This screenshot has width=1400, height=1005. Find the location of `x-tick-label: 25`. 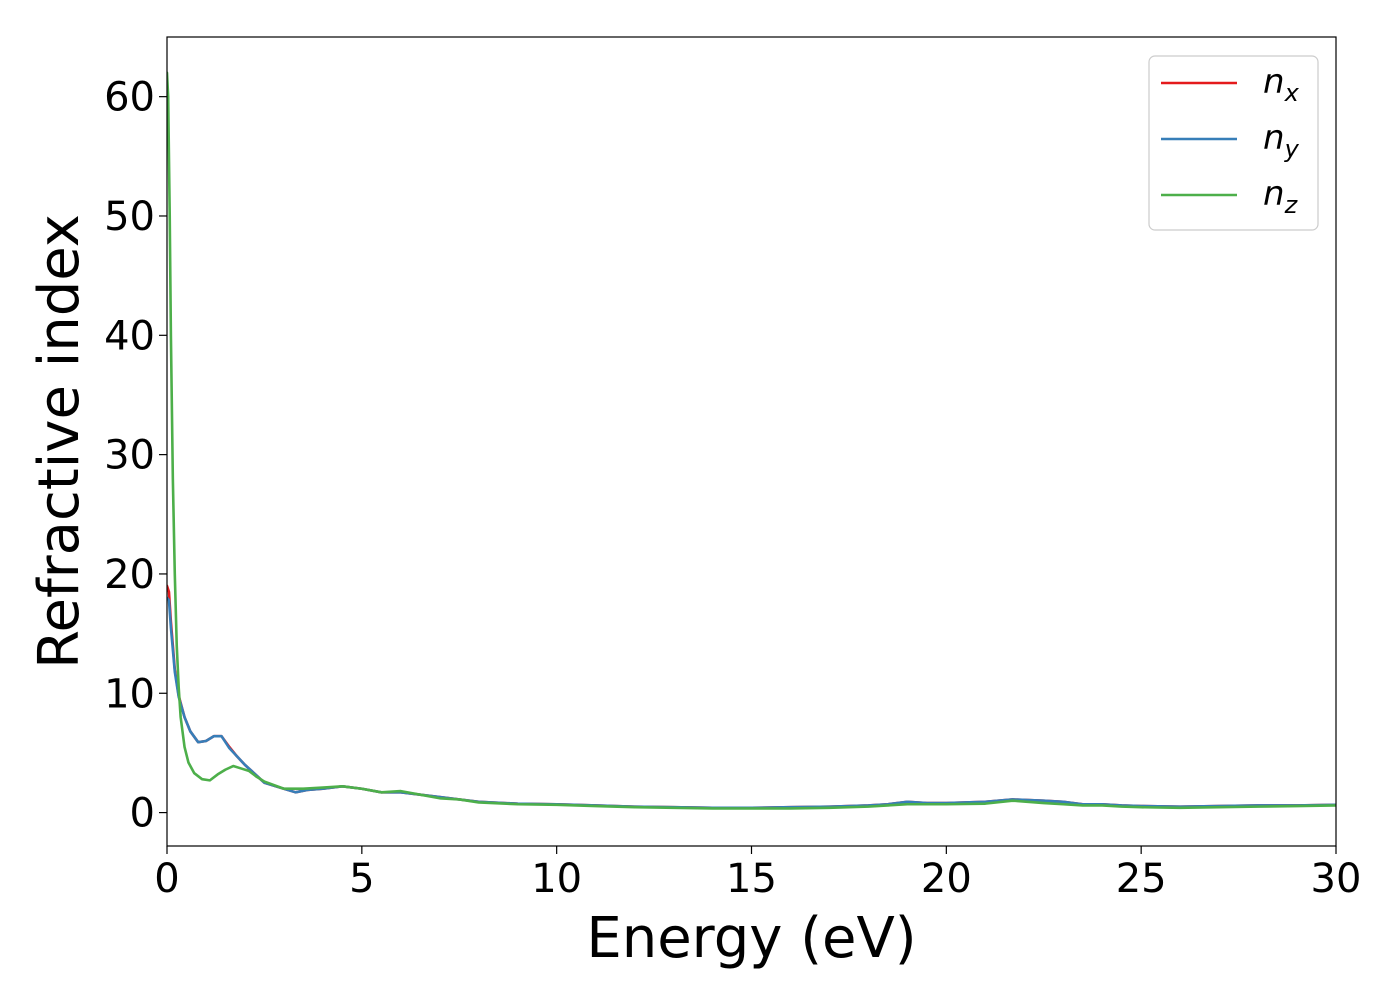

x-tick-label: 25 is located at coordinates (1141, 879).